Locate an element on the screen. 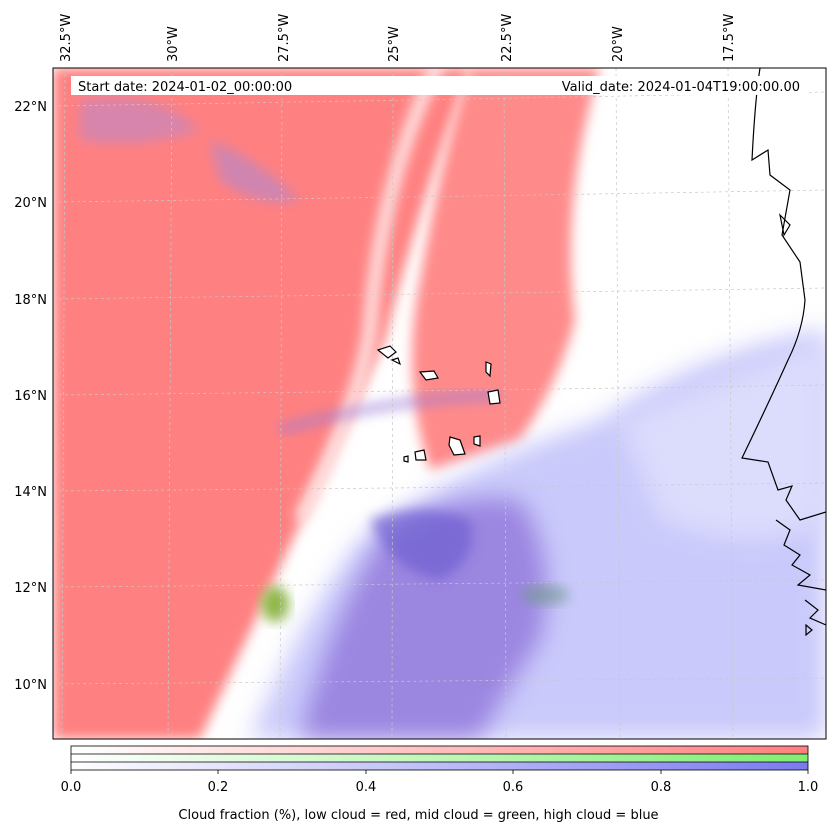 Image resolution: width=837 pixels, height=836 pixels. sao-vicente-island is located at coordinates (396, 361).